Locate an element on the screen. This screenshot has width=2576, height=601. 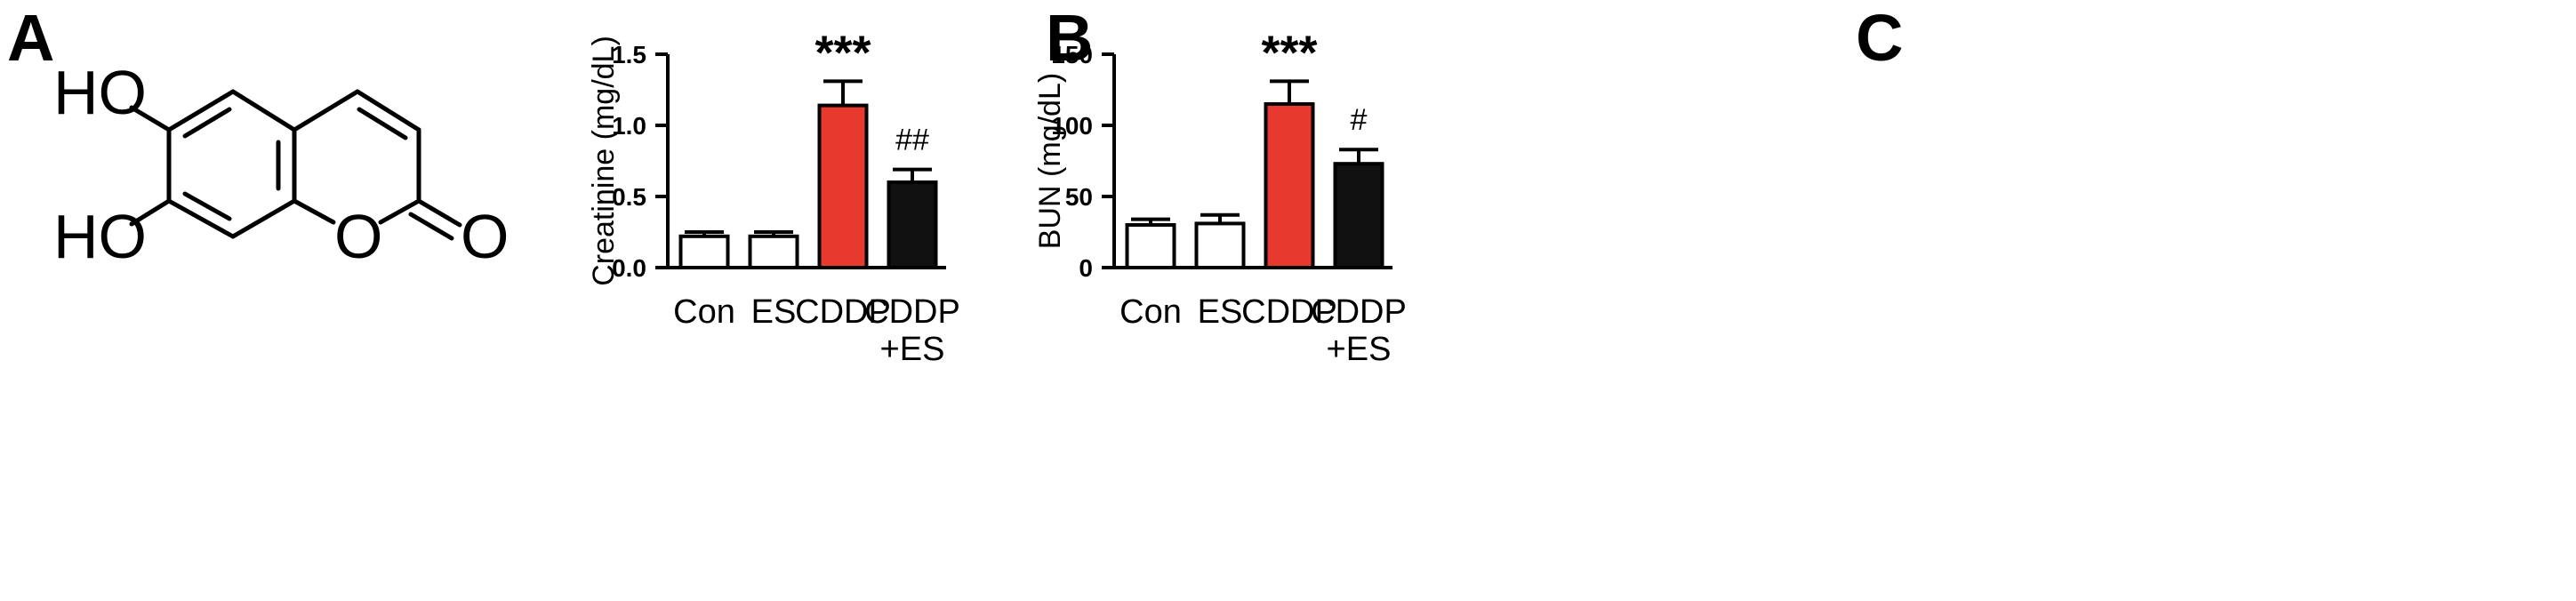
y-tick-label: 150 is located at coordinates (1072, 54).